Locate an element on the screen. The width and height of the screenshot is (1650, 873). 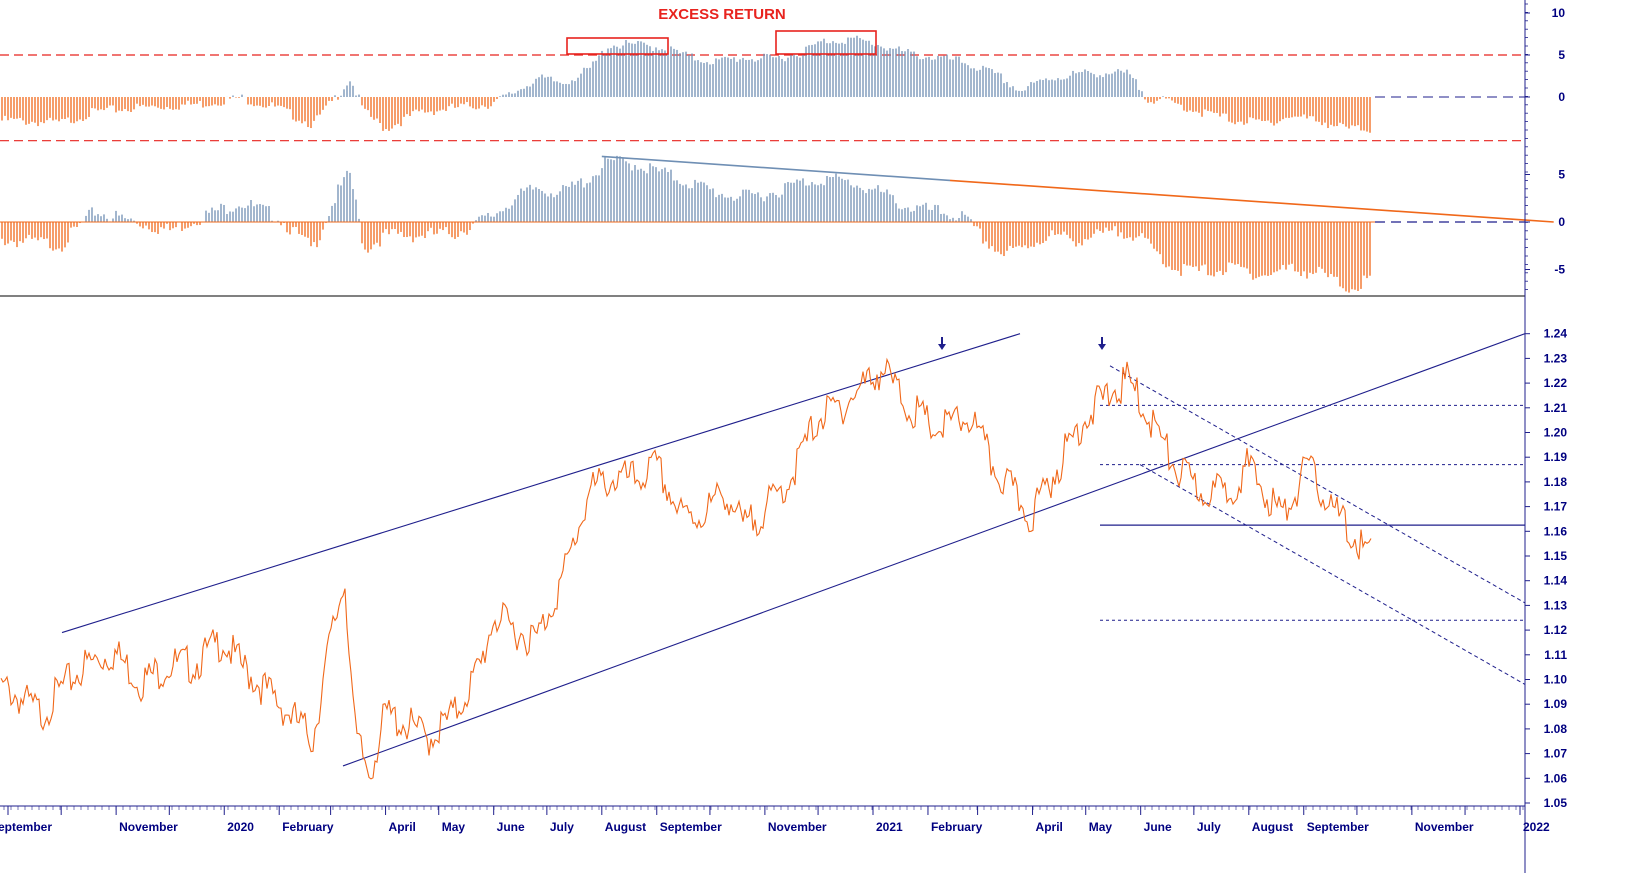
price-tick-label: 1.21 is located at coordinates (1556, 408).